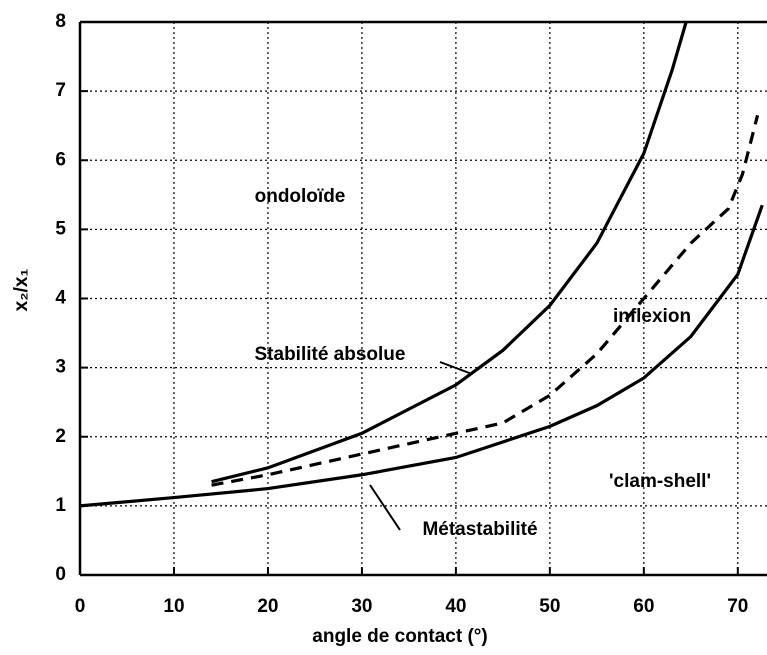  What do you see at coordinates (479, 529) in the screenshot?
I see `series-label: Métastabilité` at bounding box center [479, 529].